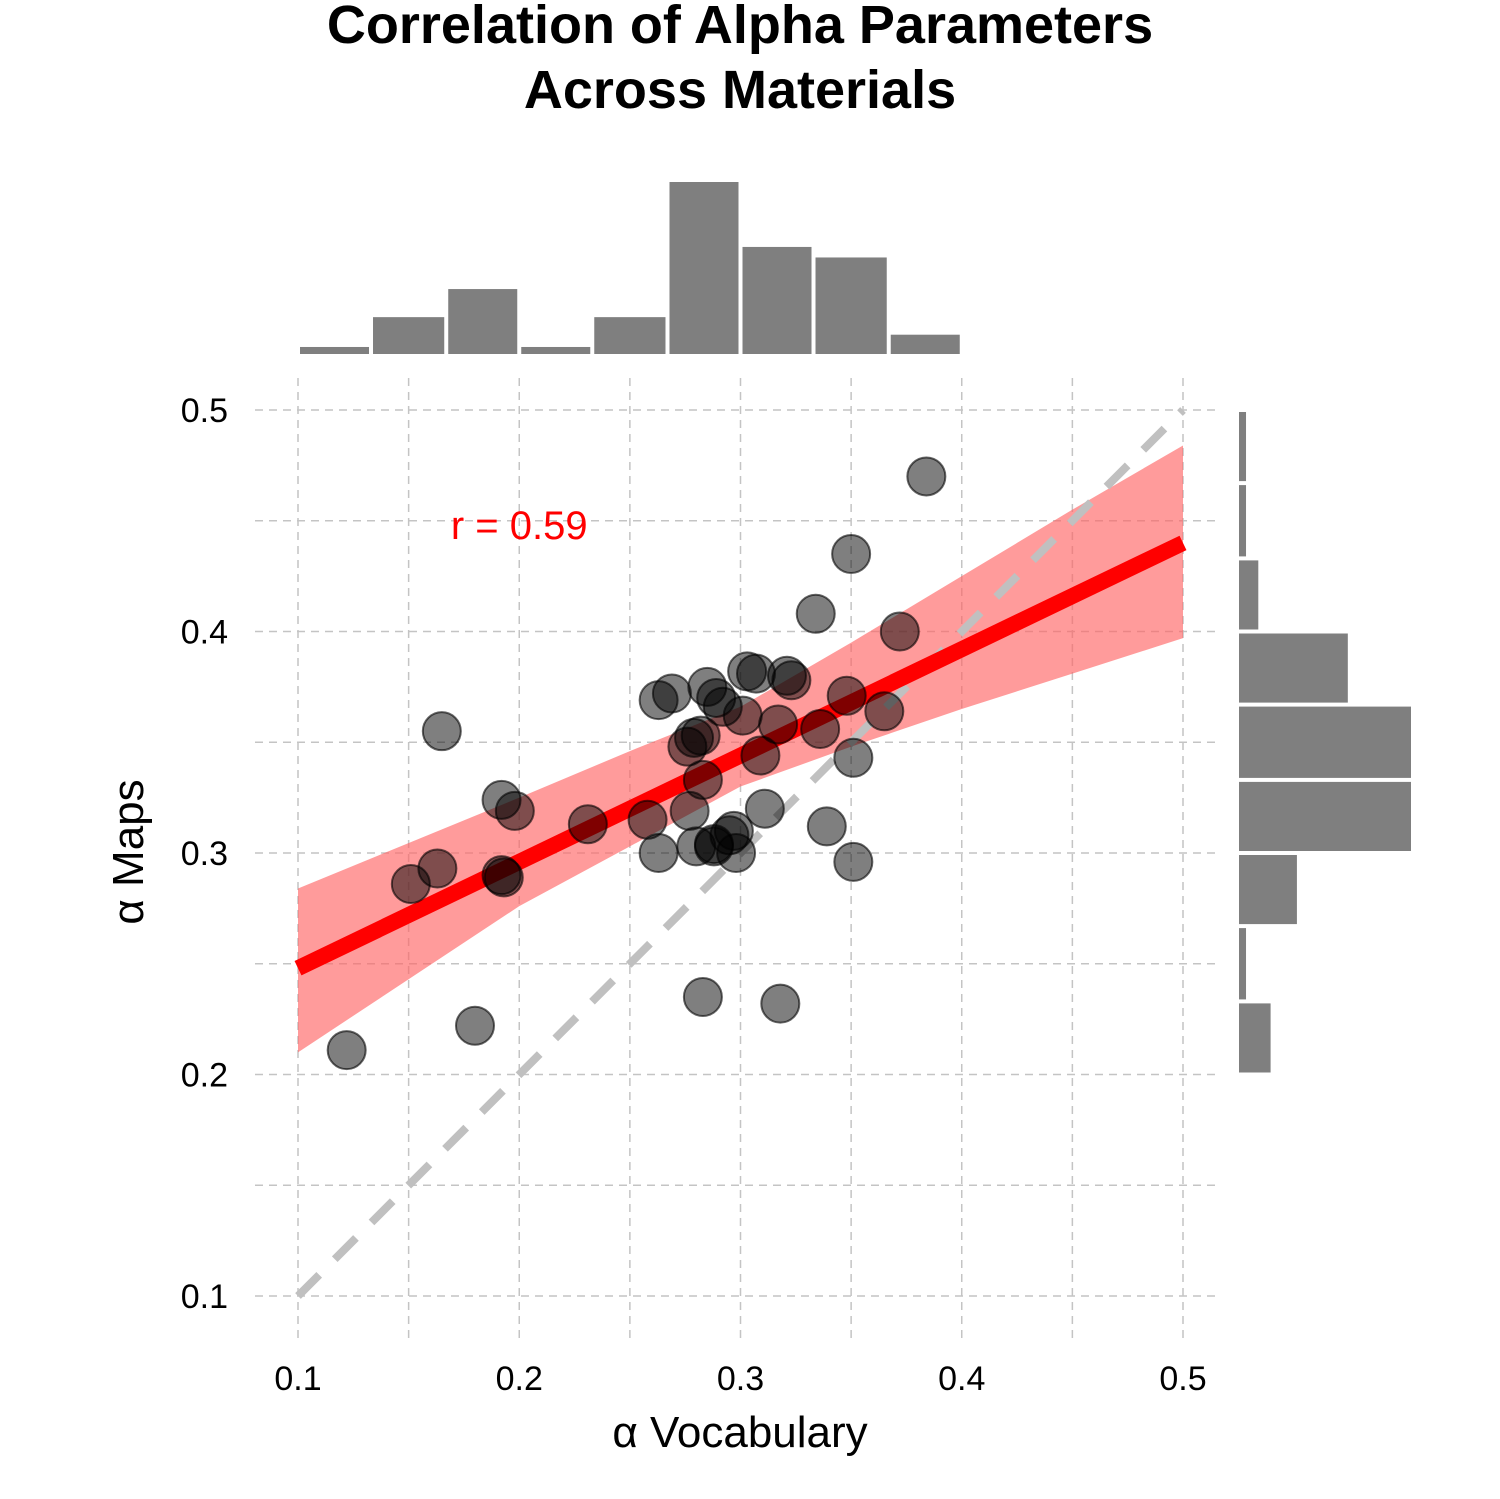 This screenshot has width=1500, height=1499. I want to click on chart-title-line-1: Correlation of Alpha Parameters, so click(740, 27).